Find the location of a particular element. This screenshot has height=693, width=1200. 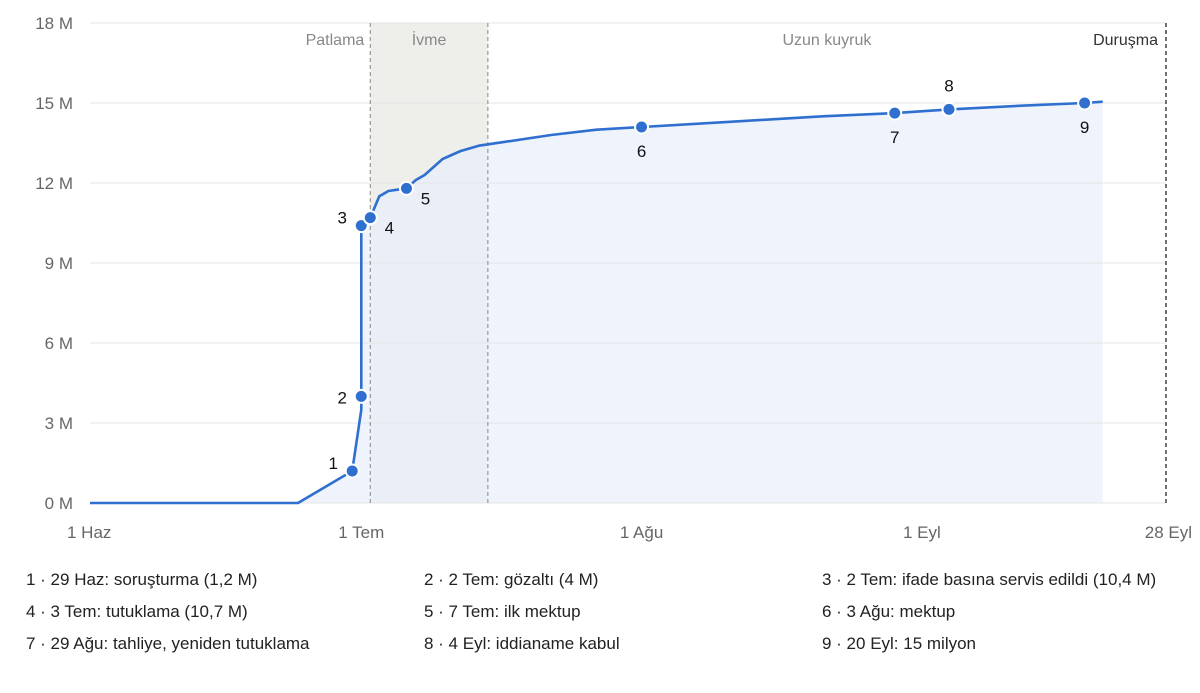

x-tick-label: 1 Ağu is located at coordinates (642, 532).